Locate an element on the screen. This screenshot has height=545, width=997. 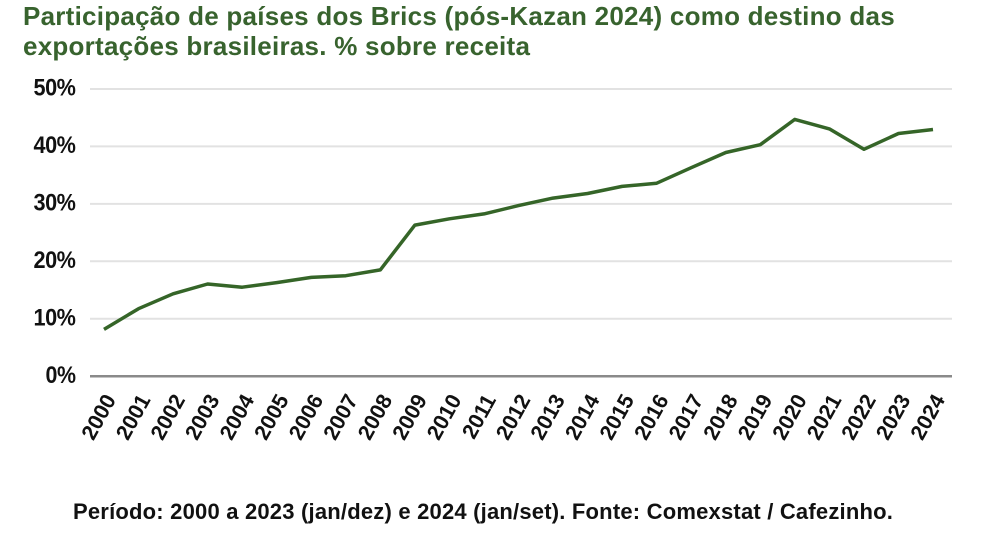
svg-text: 2018 is located at coordinates (721, 417).